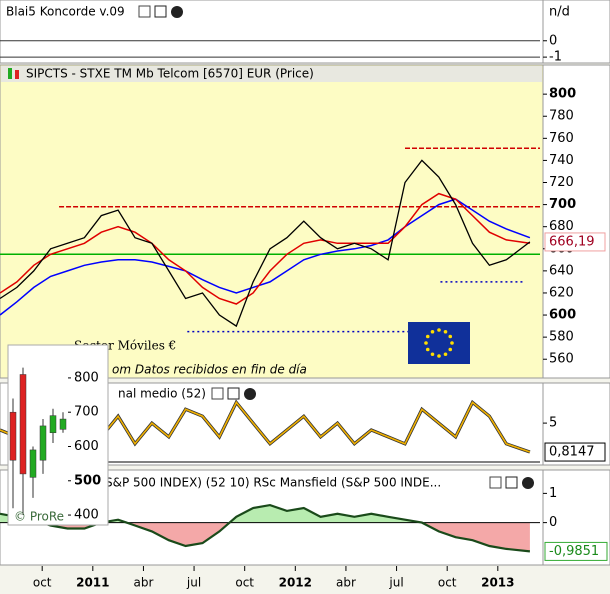 The height and width of the screenshot is (594, 610). I want to click on current-value-label: 0,8147, so click(572, 452).